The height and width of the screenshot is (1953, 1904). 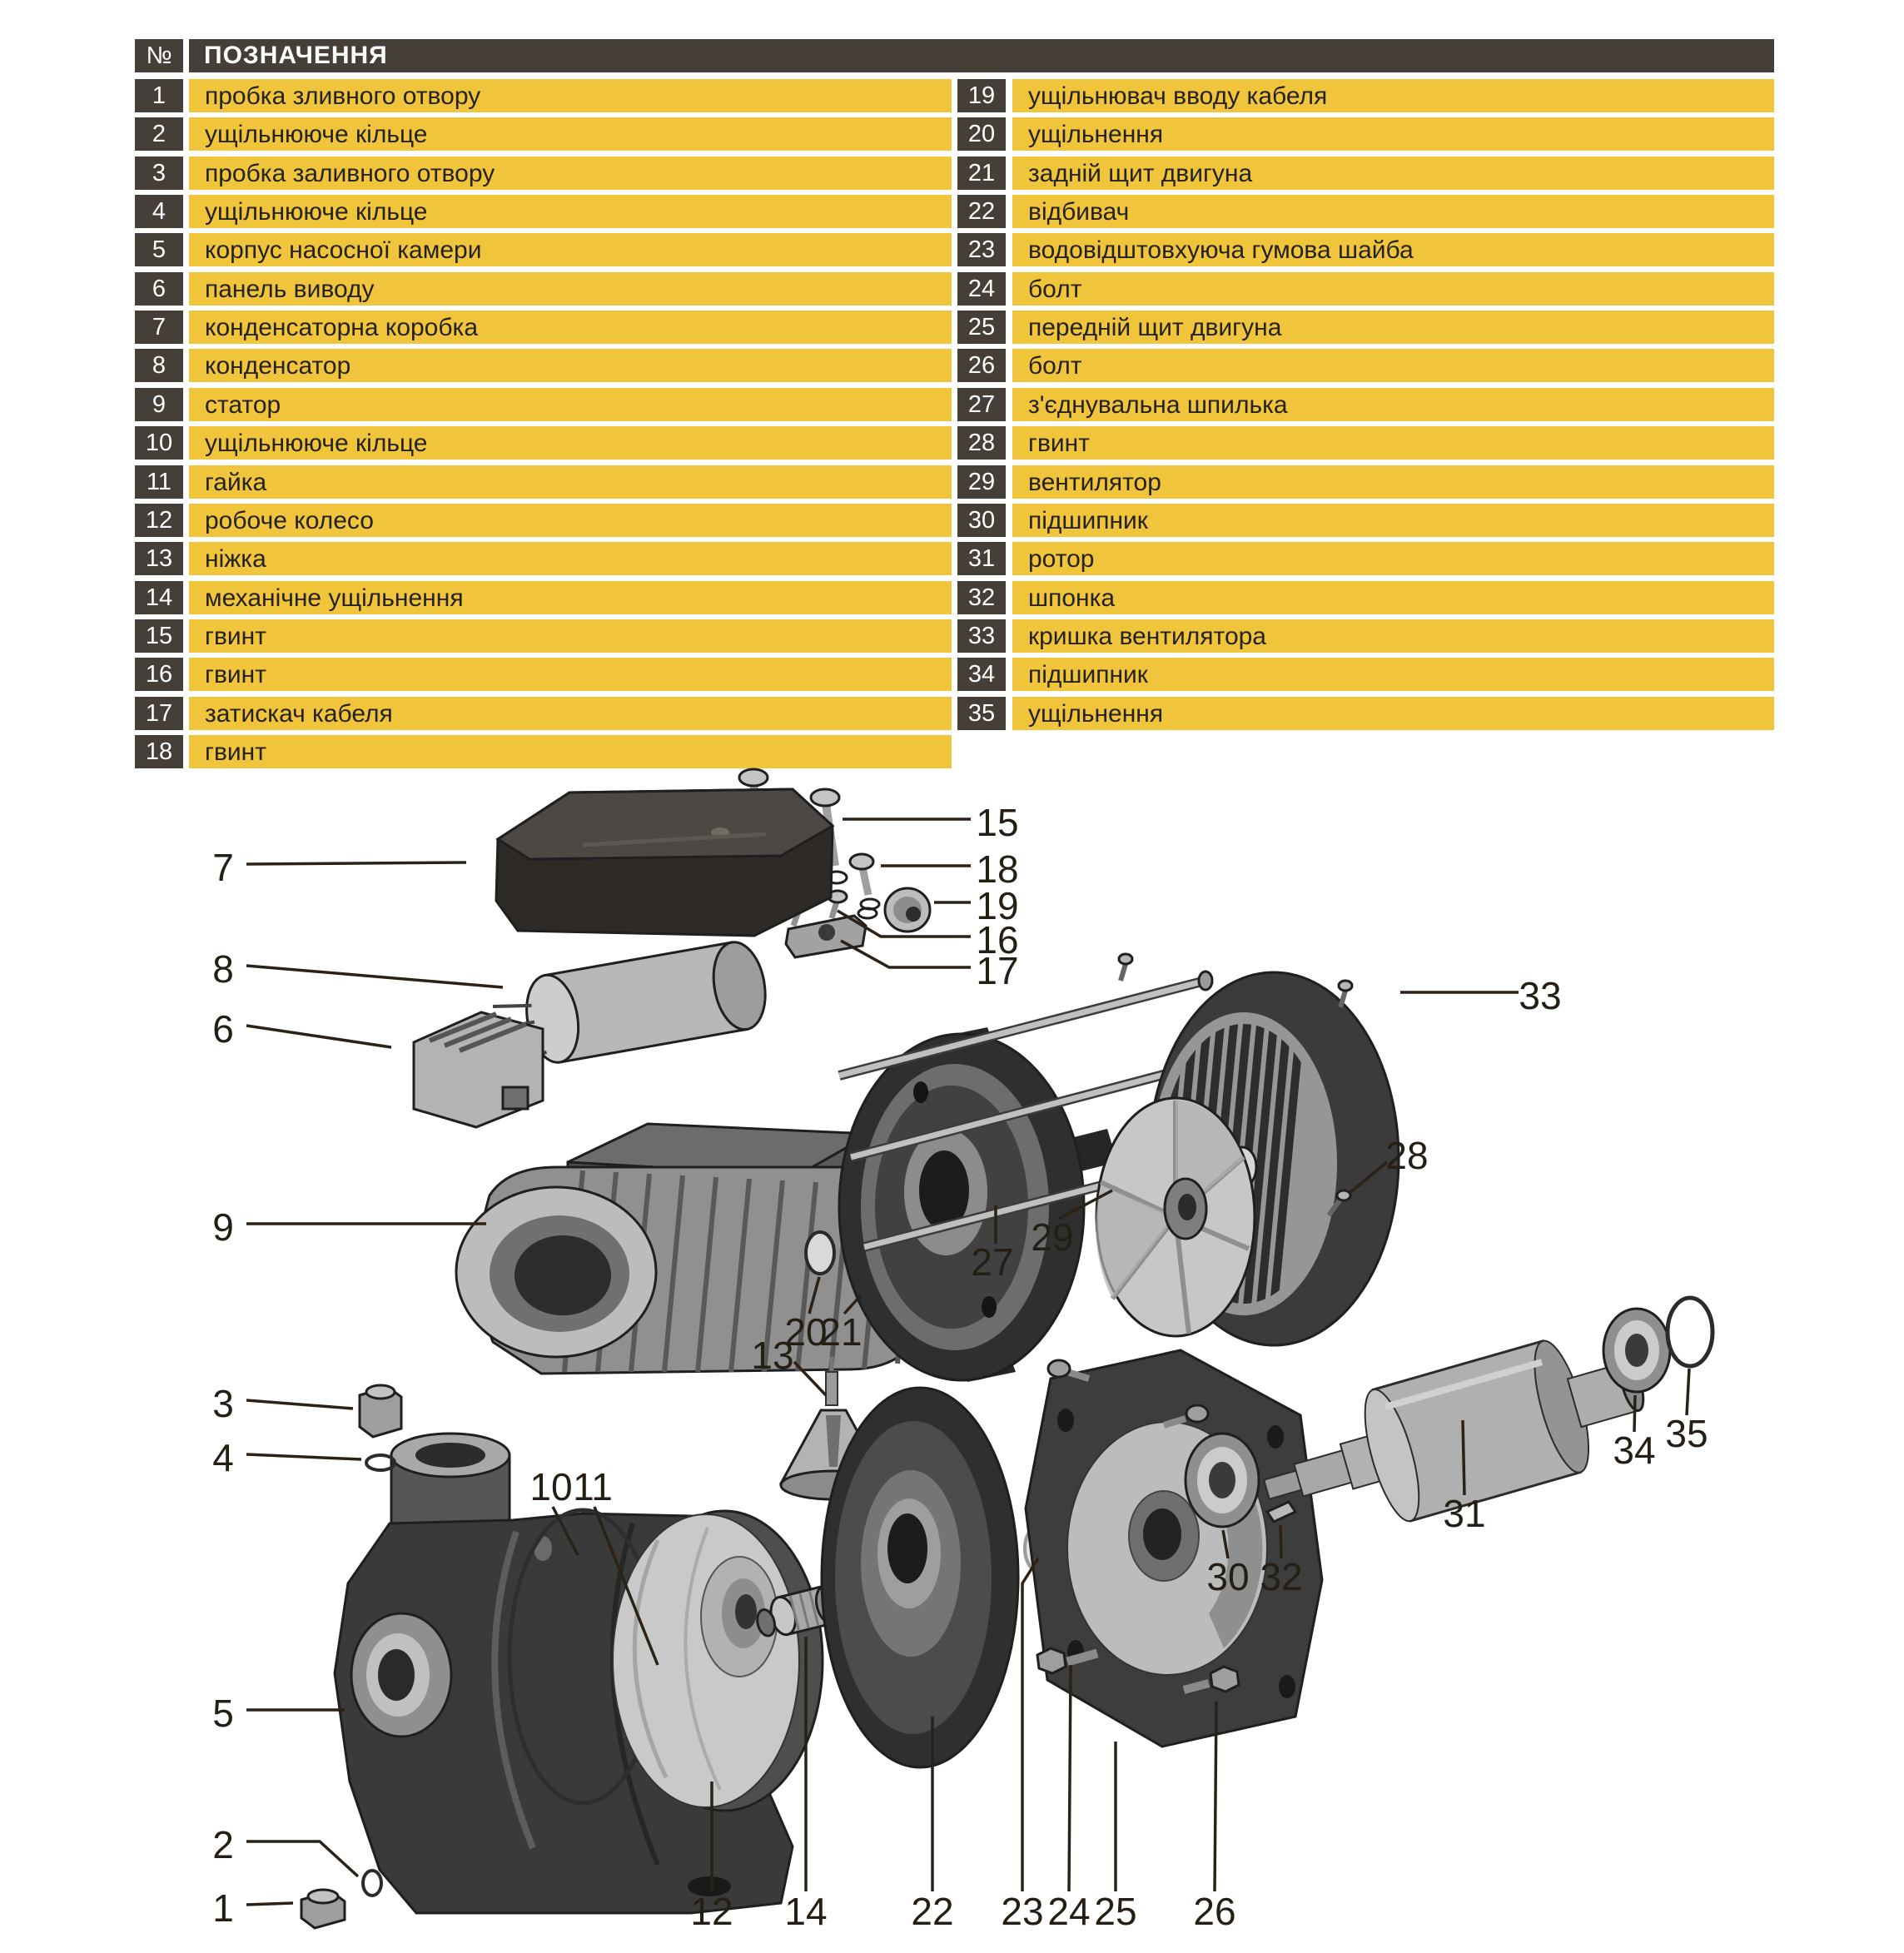 What do you see at coordinates (570, 212) in the screenshot?
I see `row-label: ущільнююче кільце` at bounding box center [570, 212].